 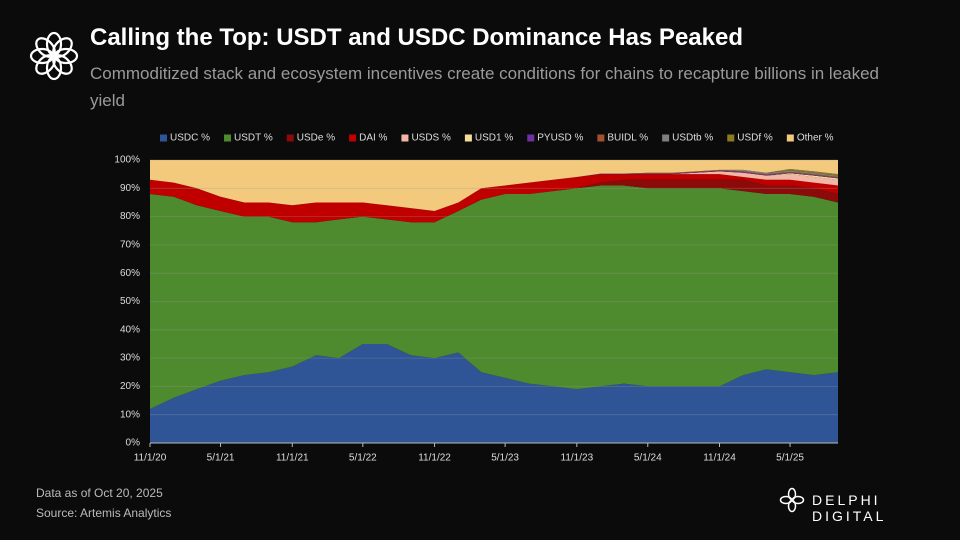 I want to click on y-tick-label: 60%, so click(x=130, y=273).